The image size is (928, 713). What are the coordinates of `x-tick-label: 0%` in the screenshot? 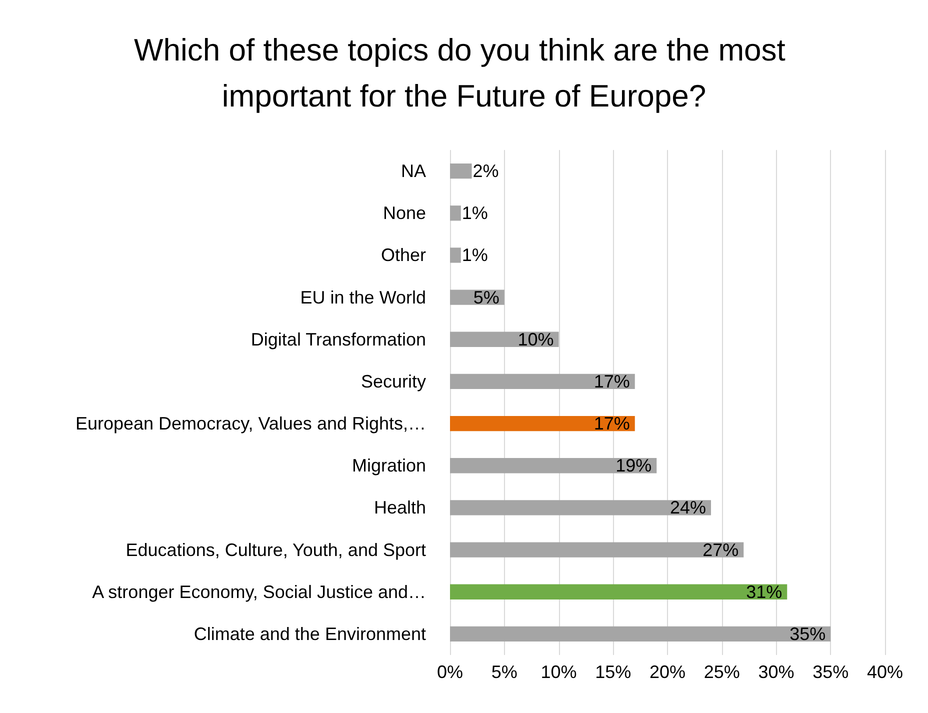 It's located at (450, 672).